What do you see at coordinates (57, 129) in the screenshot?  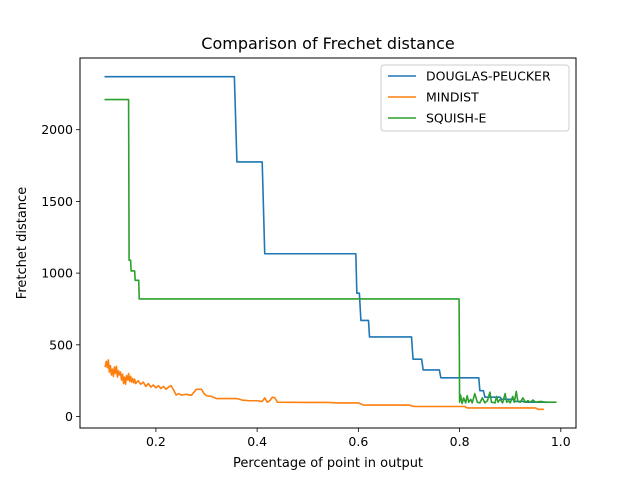 I see `y-tick-label: 2000` at bounding box center [57, 129].